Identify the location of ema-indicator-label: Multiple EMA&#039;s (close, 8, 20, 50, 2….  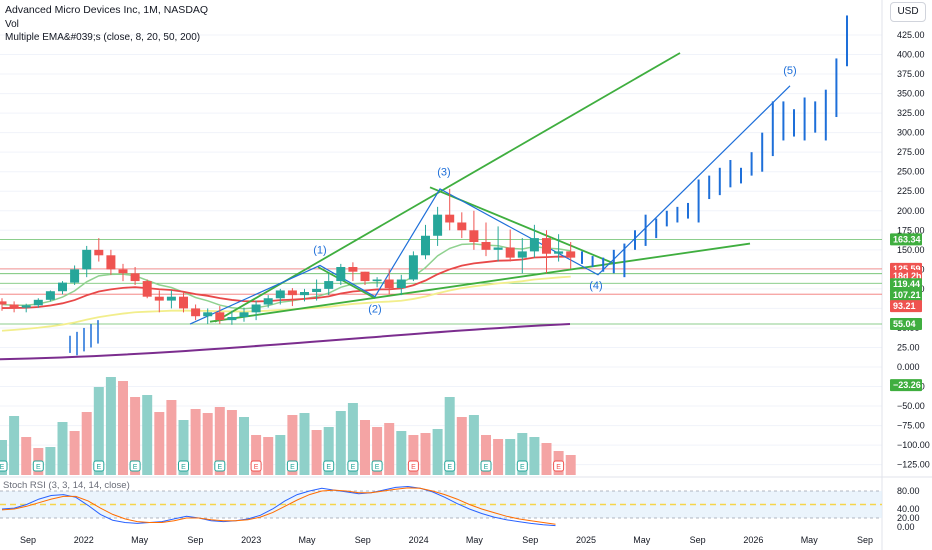
(103, 37).